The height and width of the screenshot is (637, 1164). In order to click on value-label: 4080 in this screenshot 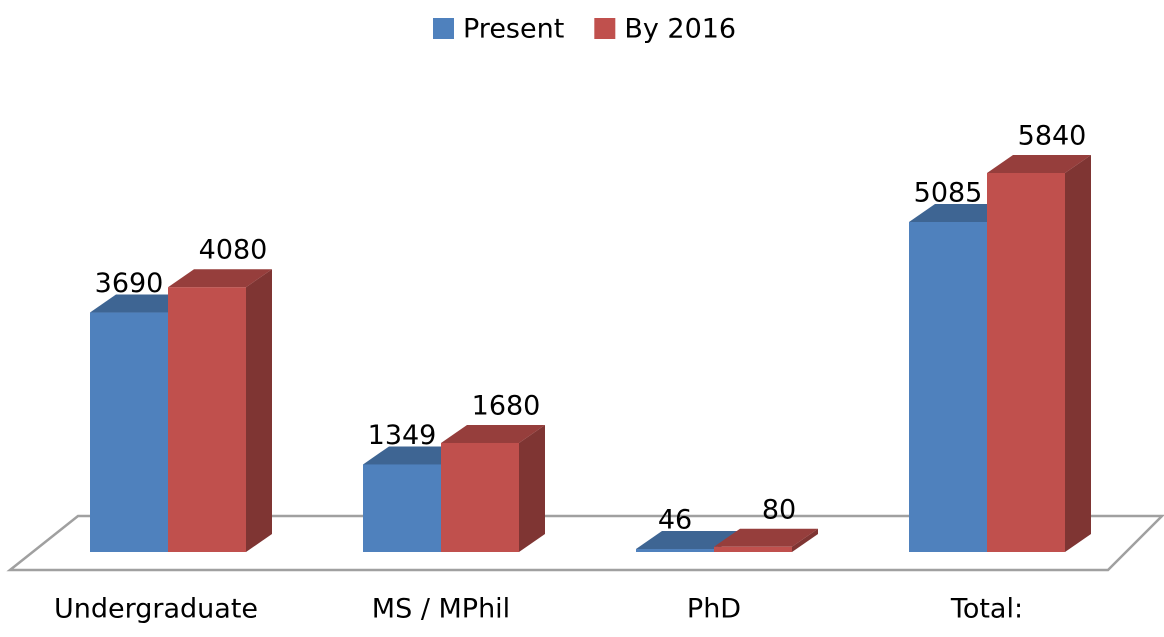, I will do `click(233, 250)`.